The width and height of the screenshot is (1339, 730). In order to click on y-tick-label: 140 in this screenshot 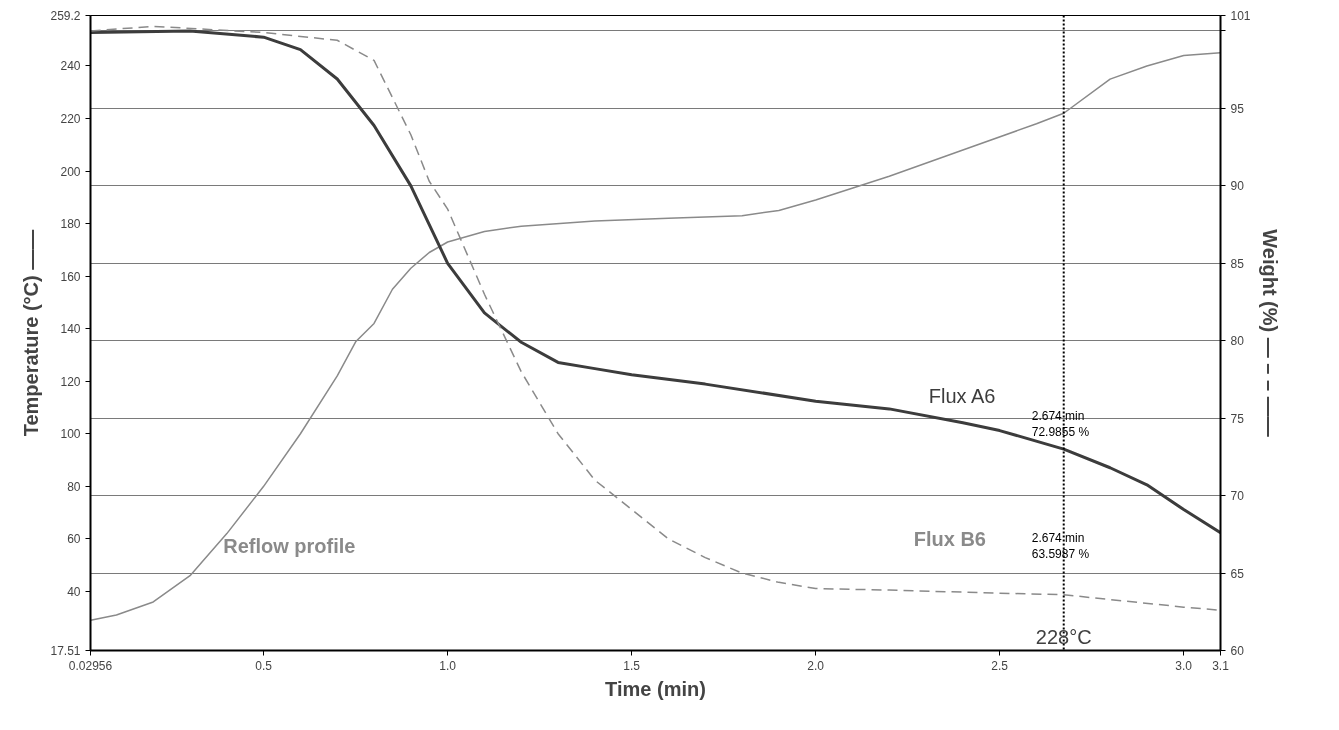, I will do `click(70, 329)`.